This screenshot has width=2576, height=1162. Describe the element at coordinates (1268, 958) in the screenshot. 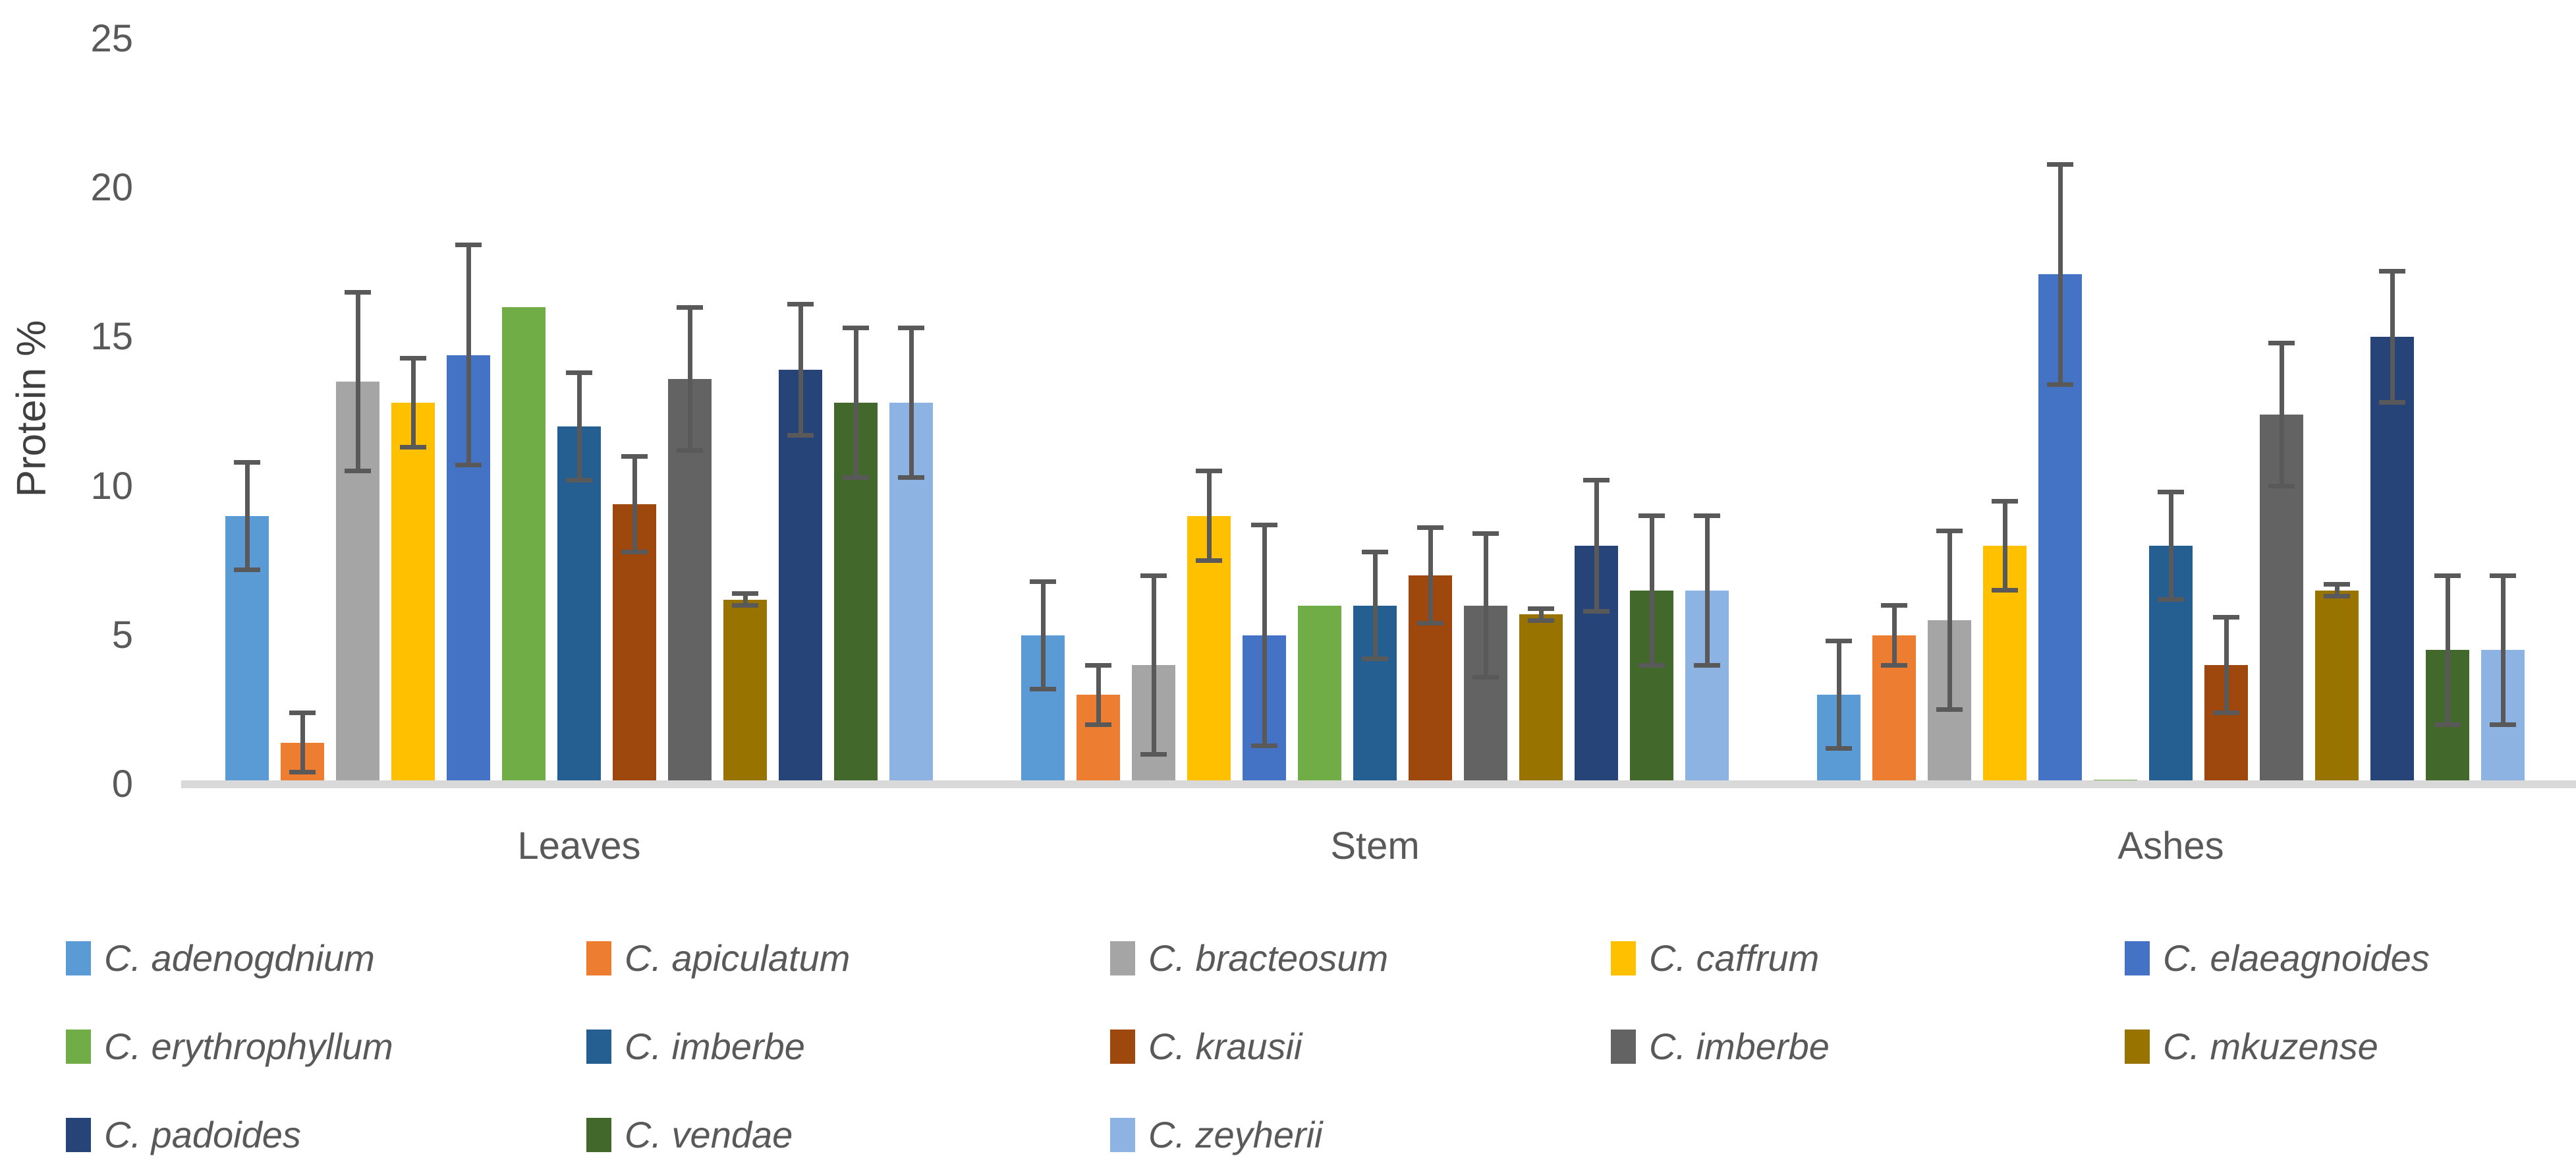

I see `legend-label: C. bracteosum` at that location.